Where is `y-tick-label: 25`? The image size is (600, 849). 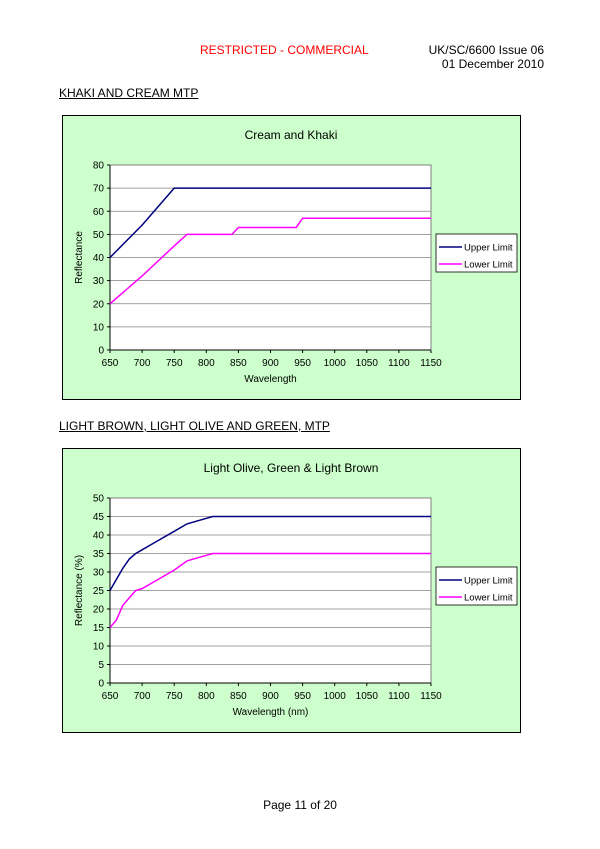
y-tick-label: 25 is located at coordinates (99, 591).